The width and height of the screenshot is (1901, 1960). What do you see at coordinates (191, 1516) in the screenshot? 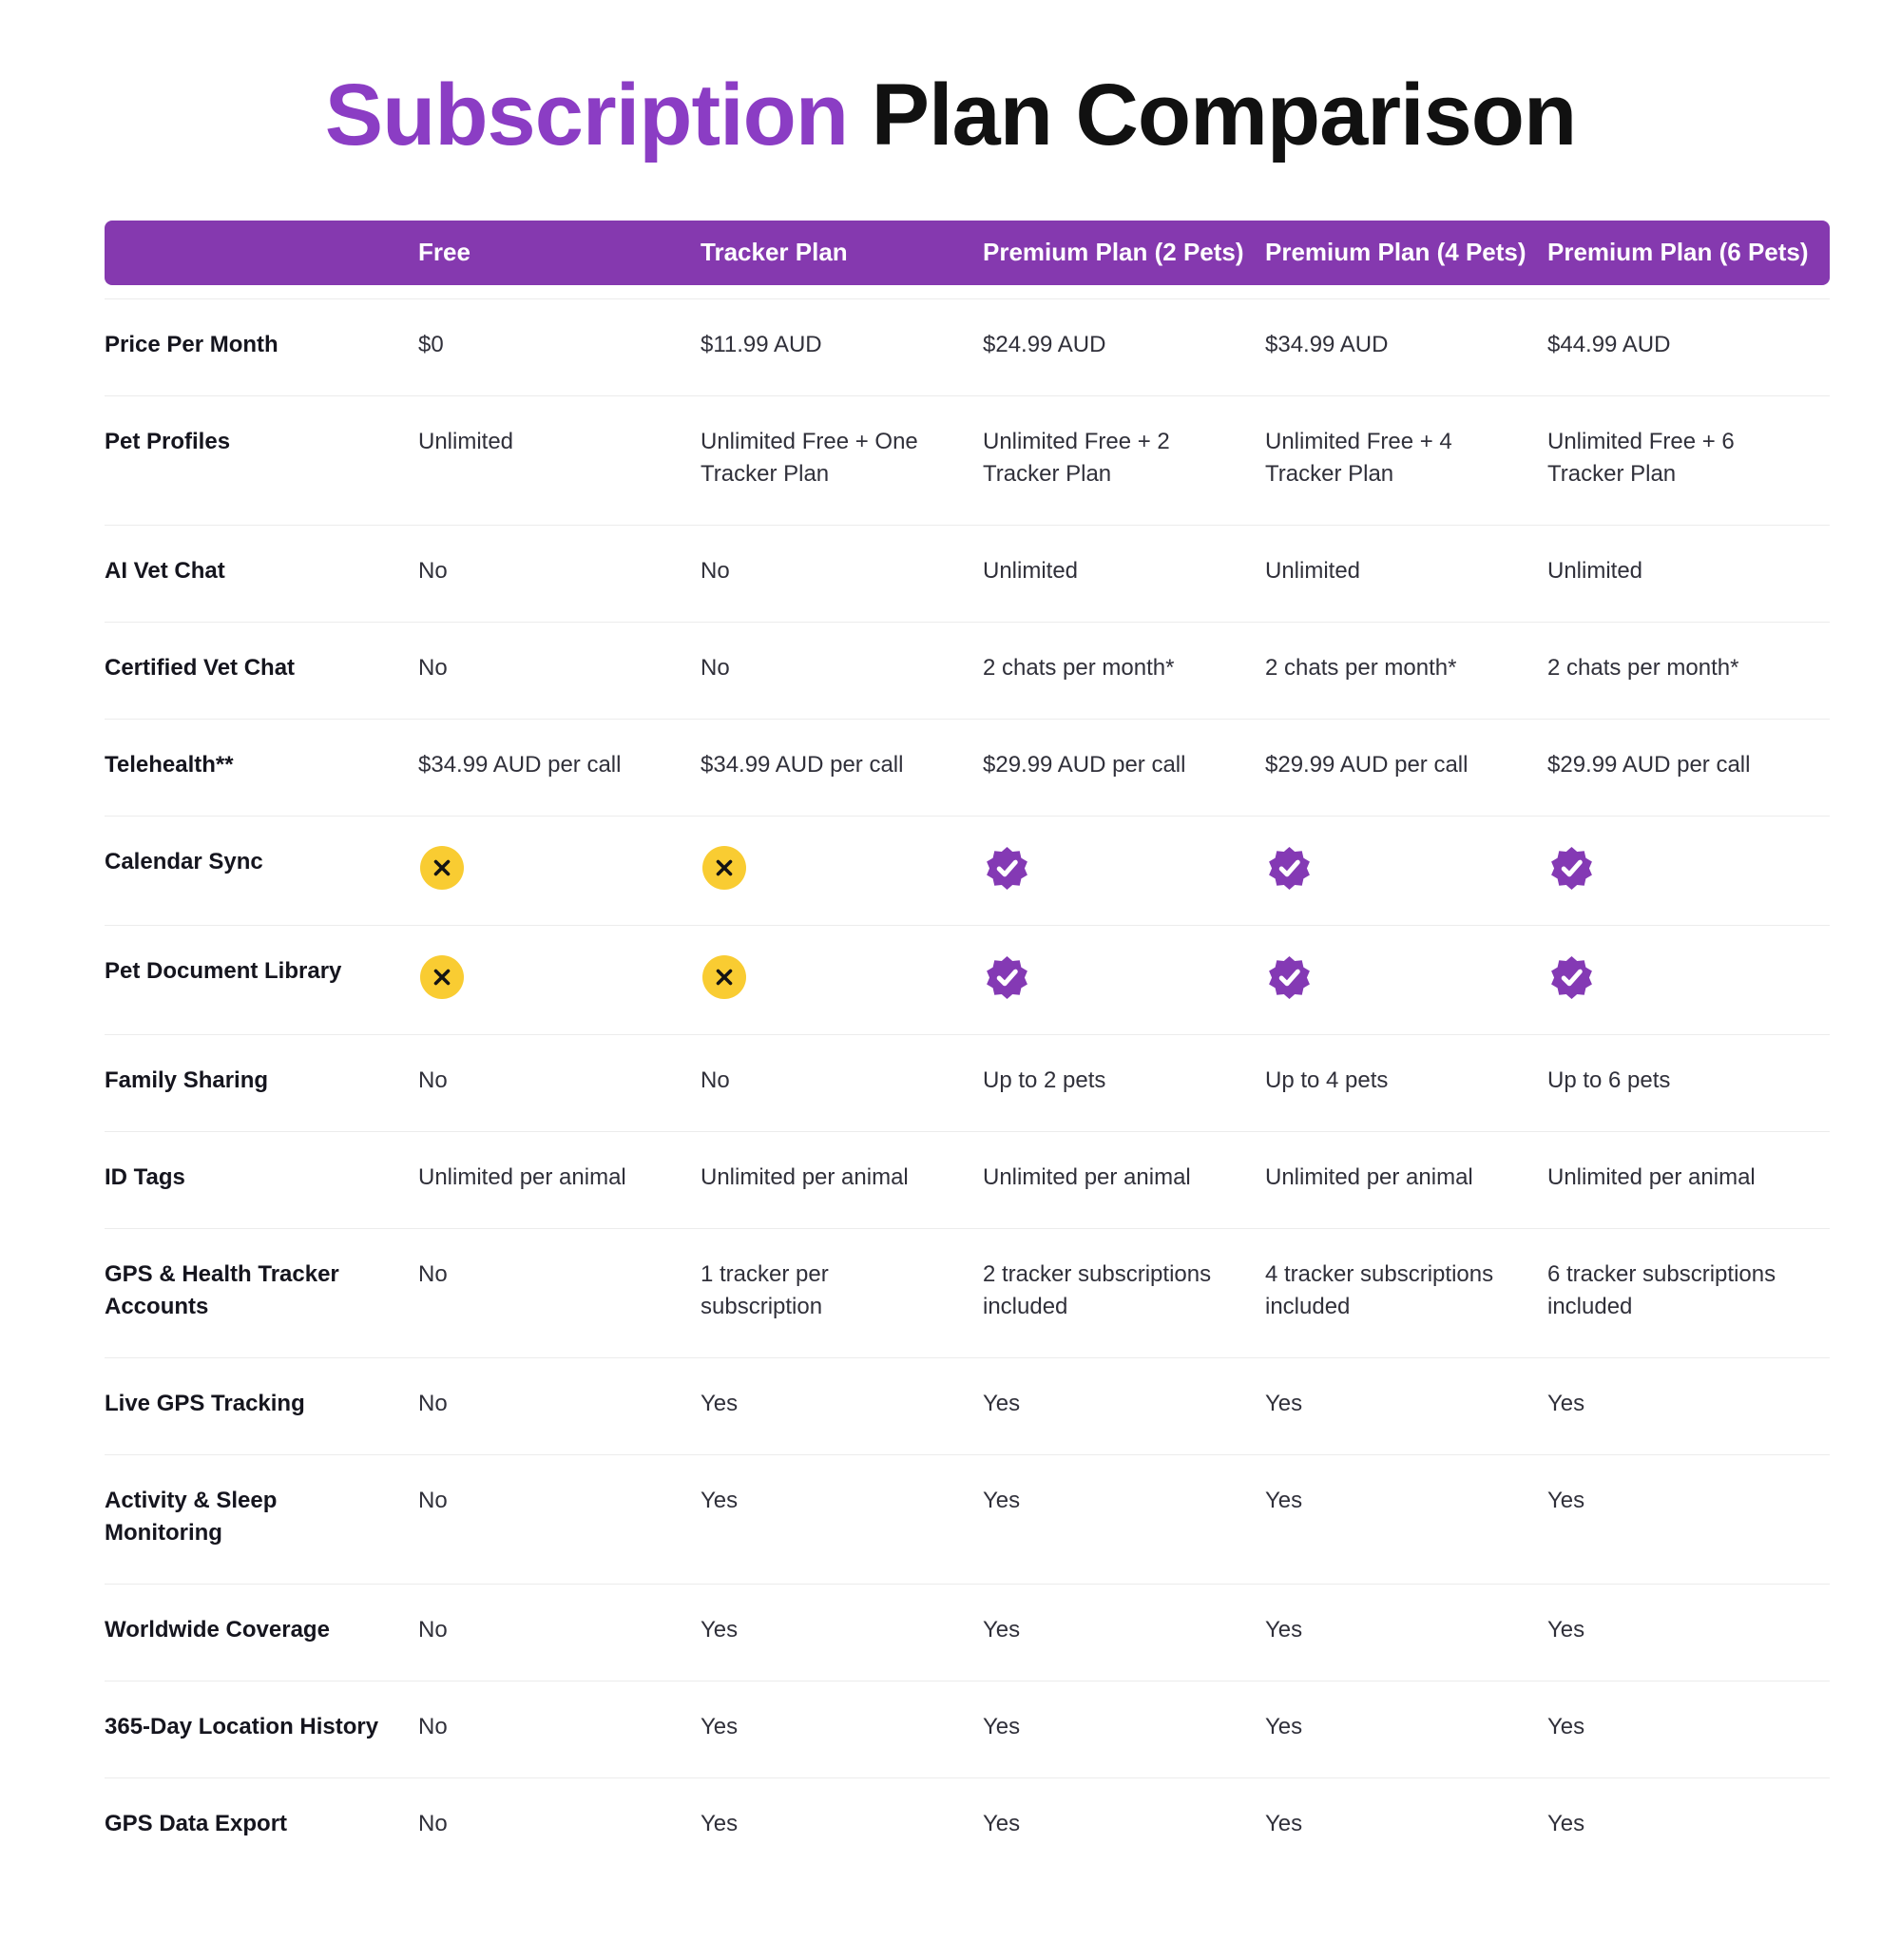
I see `row-label: Activity & Sleep Monitoring` at bounding box center [191, 1516].